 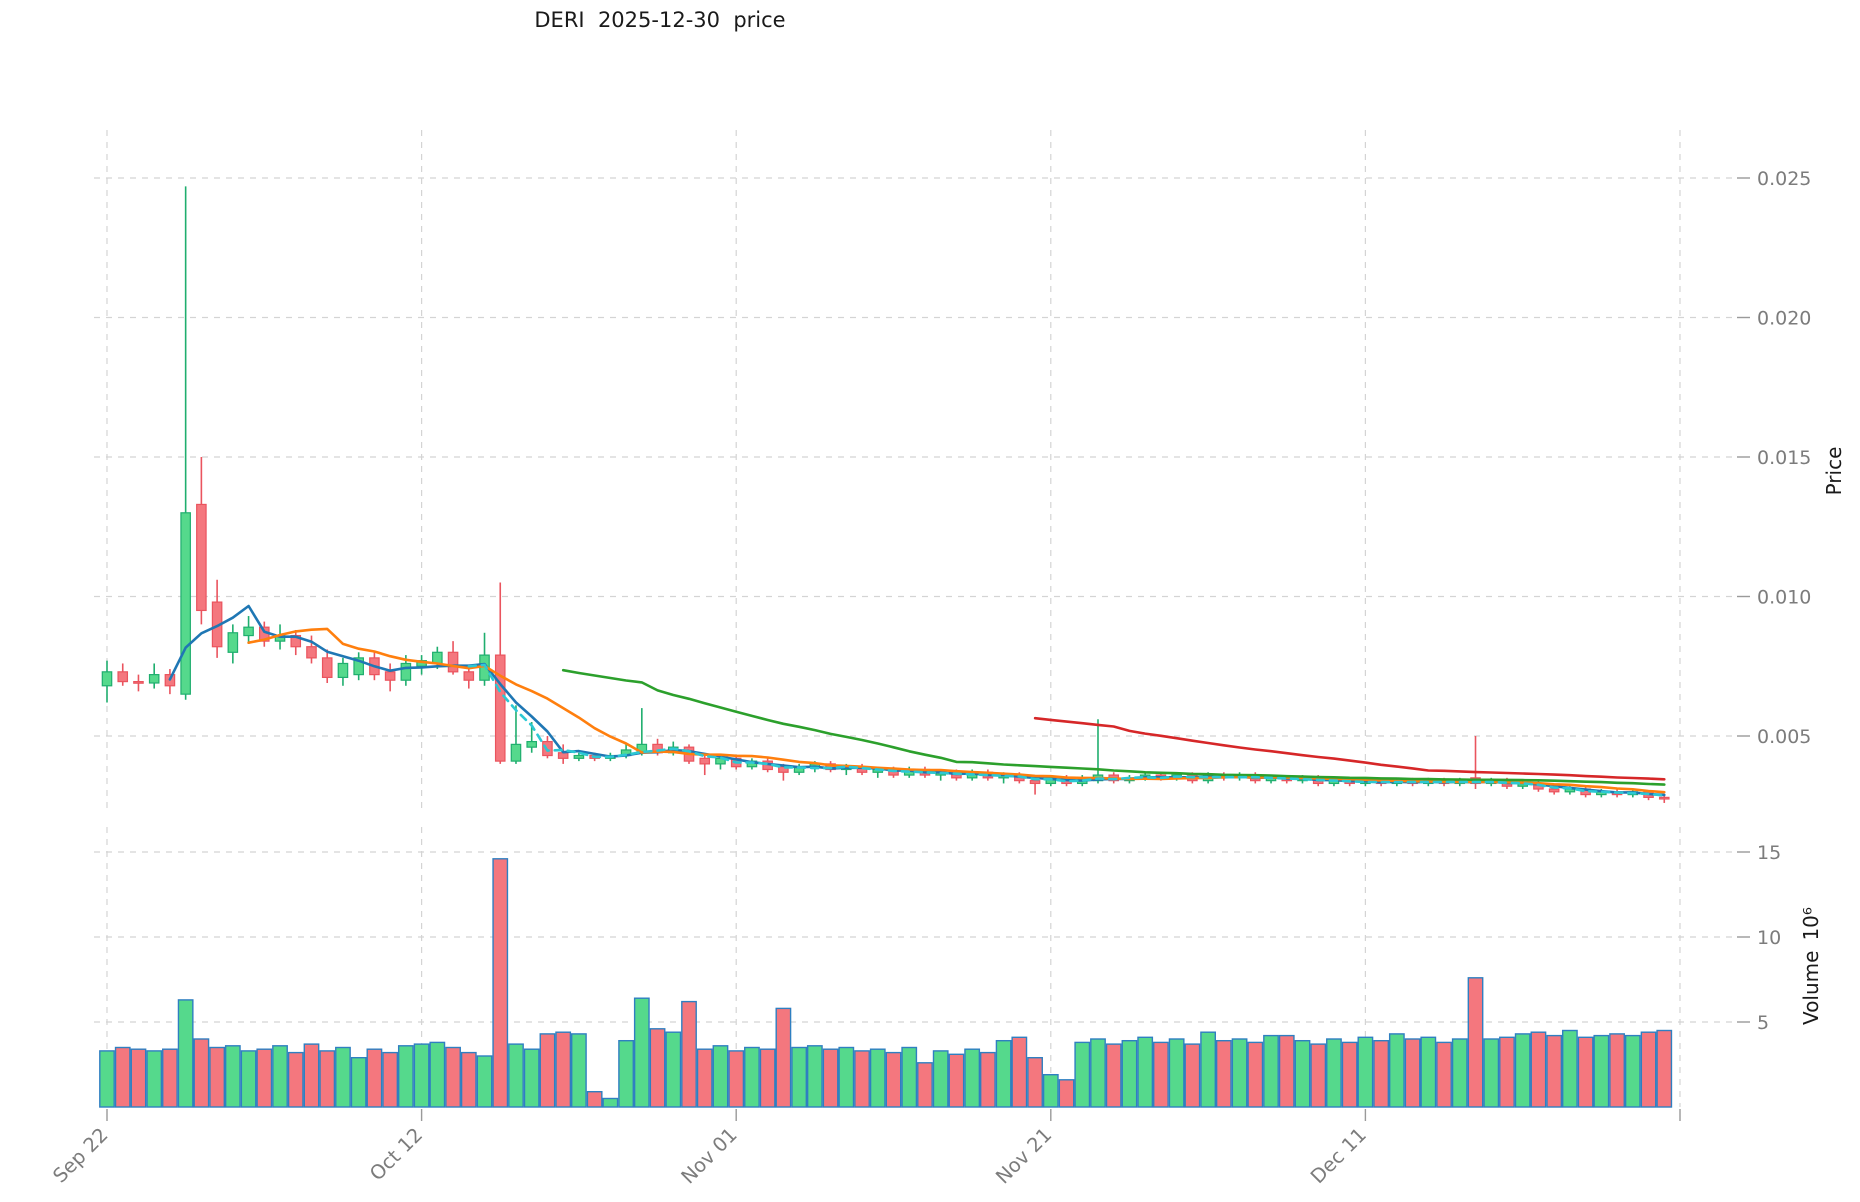 I want to click on volume-tick-label: 10, so click(x=1769, y=938).